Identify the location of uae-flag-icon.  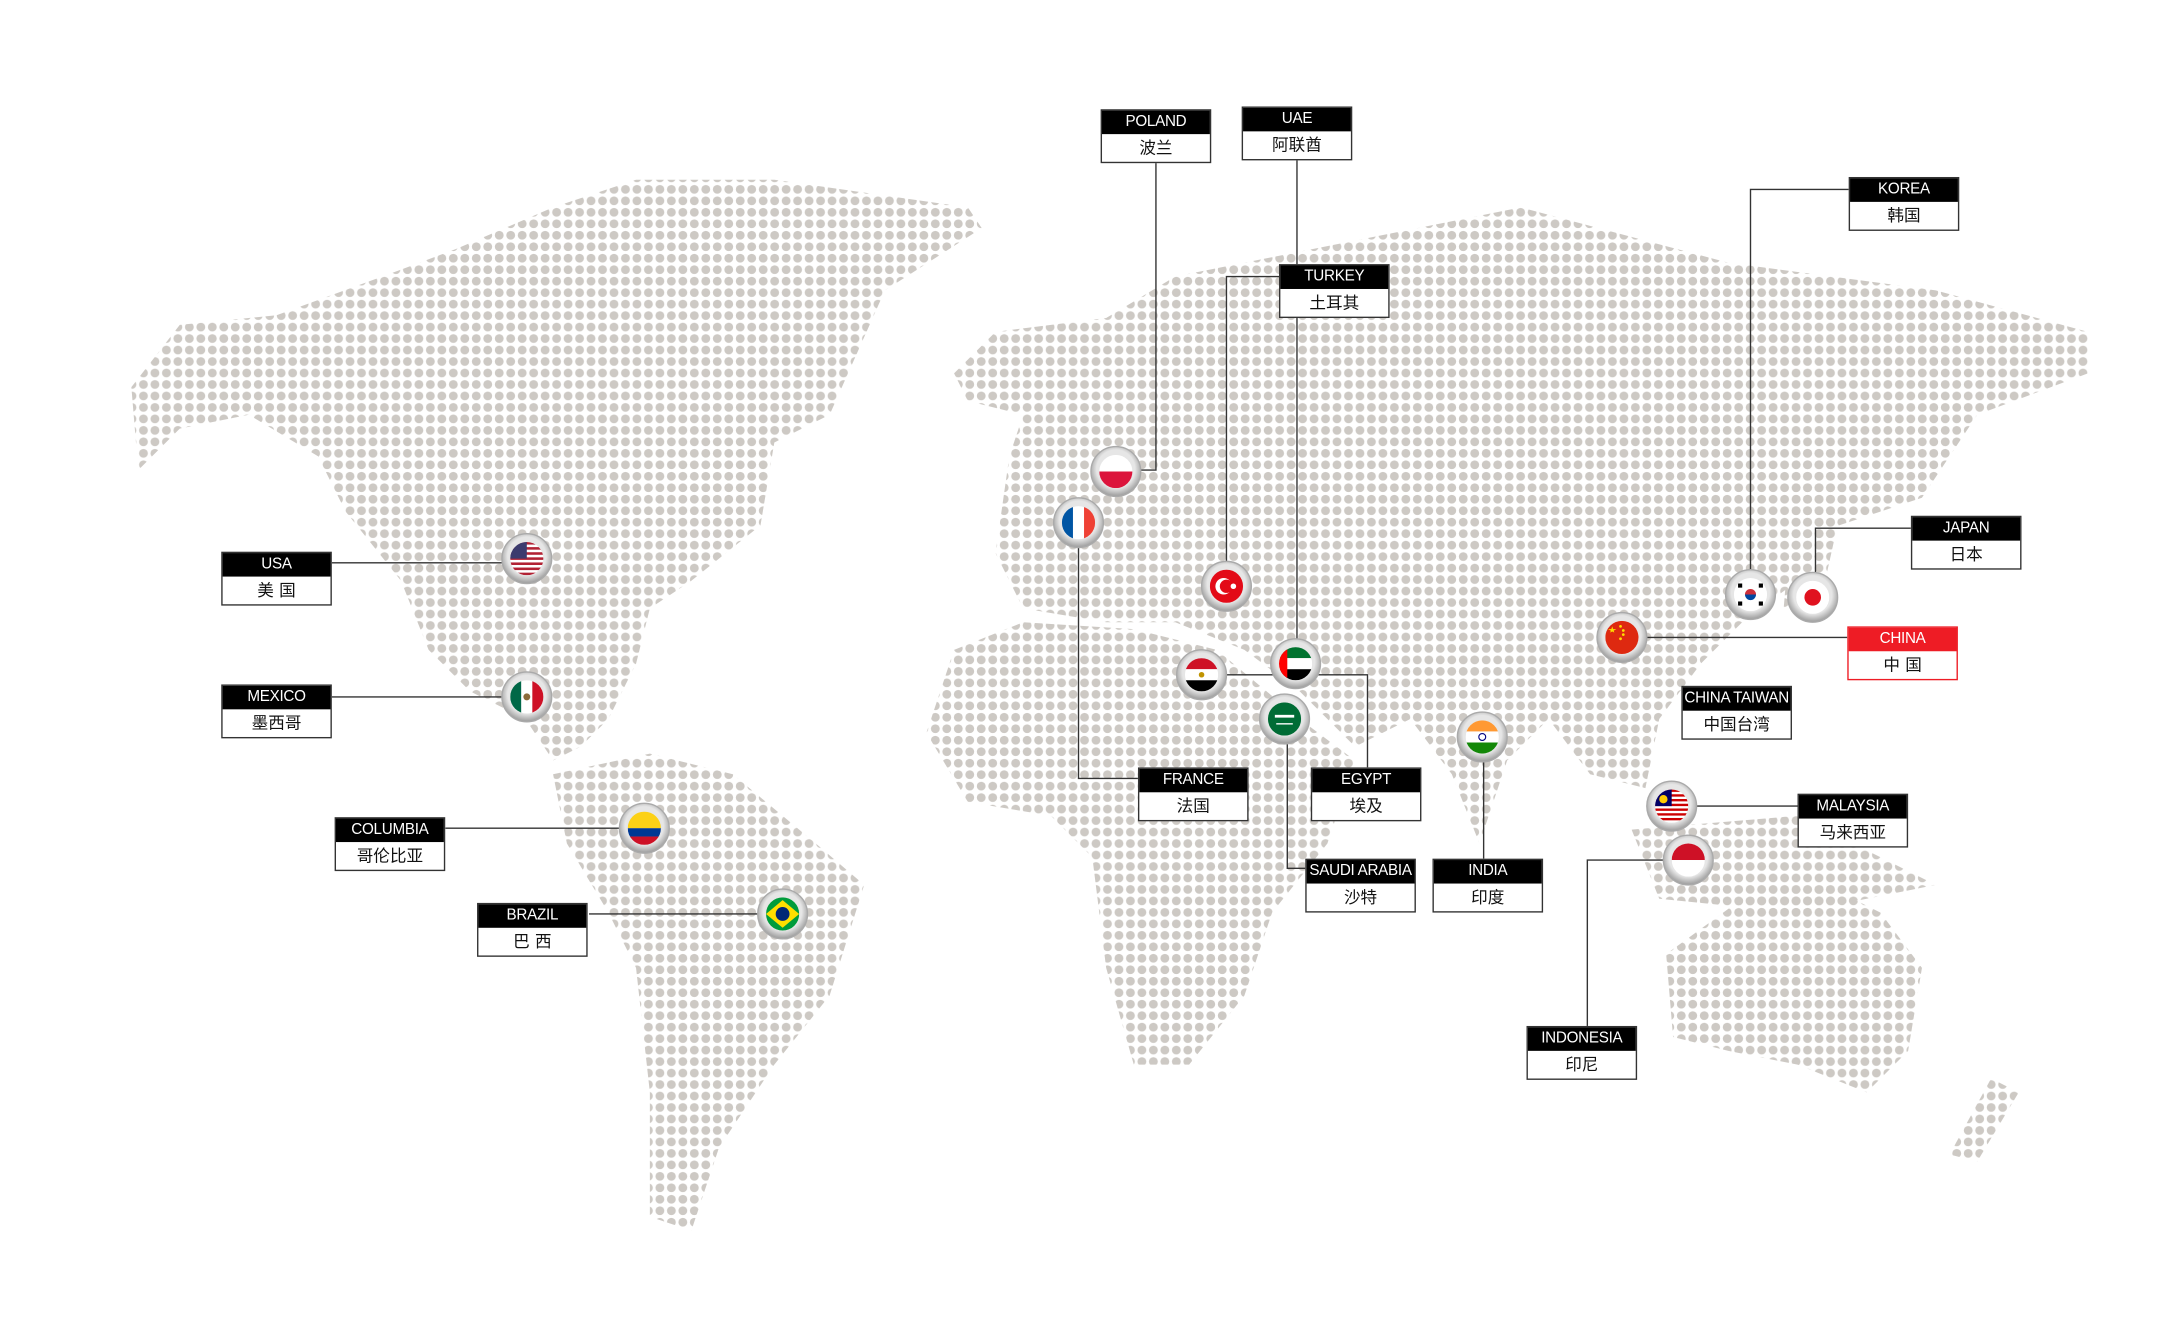
(1296, 664).